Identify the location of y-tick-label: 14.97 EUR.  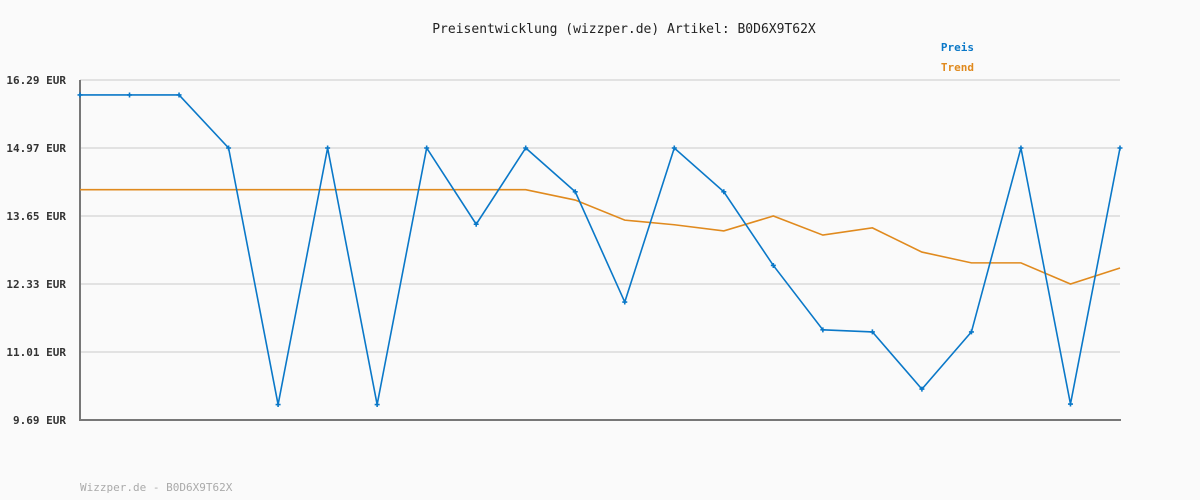
(36, 148).